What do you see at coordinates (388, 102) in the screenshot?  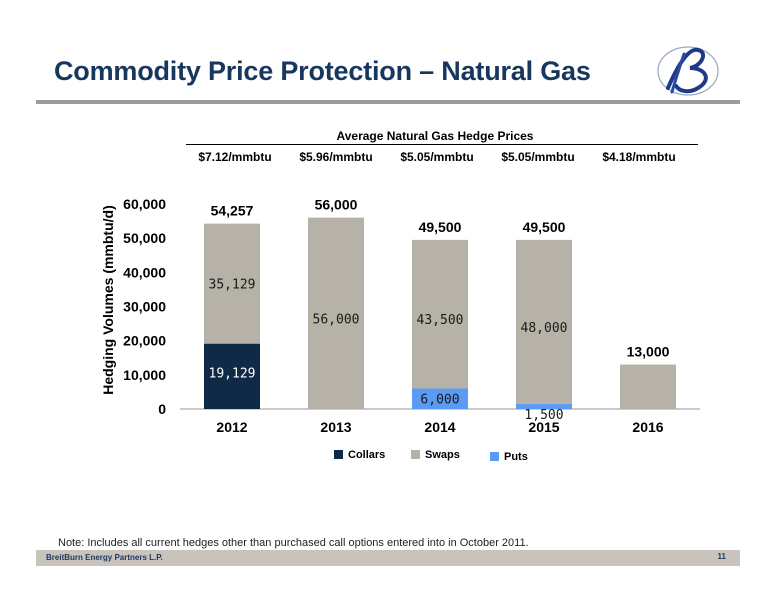 I see `title-divider` at bounding box center [388, 102].